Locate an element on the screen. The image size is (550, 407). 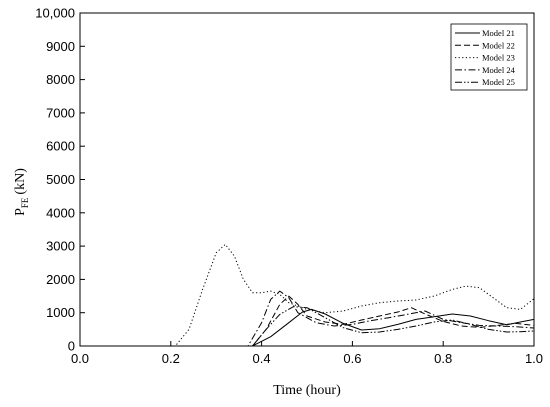
y-tick-label: 1000 is located at coordinates (60, 312).